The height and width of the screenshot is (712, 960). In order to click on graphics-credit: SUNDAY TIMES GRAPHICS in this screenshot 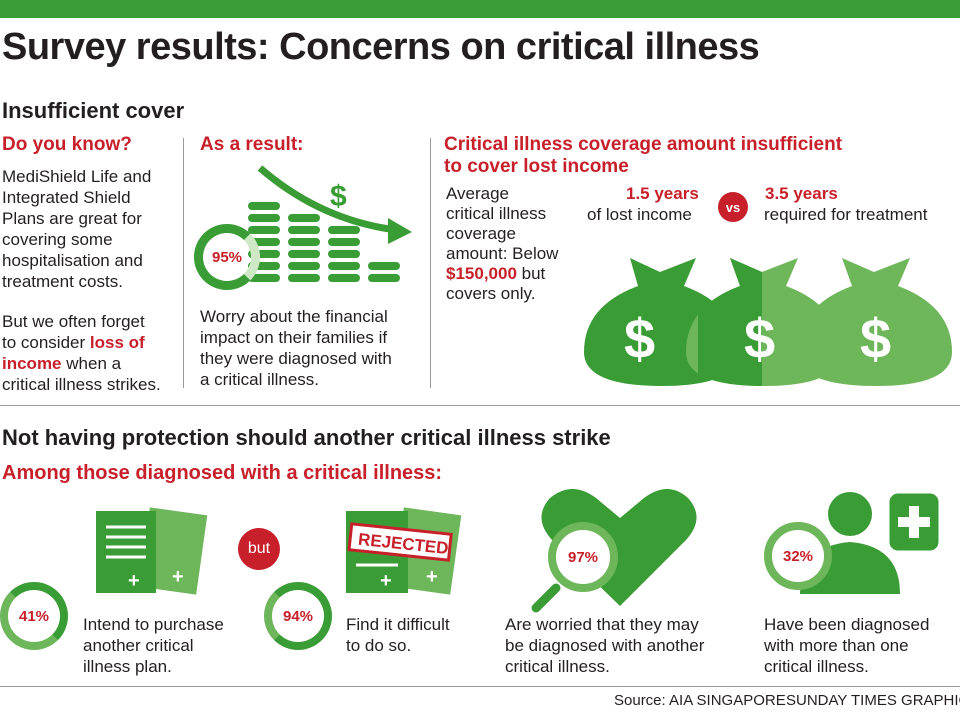, I will do `click(873, 700)`.